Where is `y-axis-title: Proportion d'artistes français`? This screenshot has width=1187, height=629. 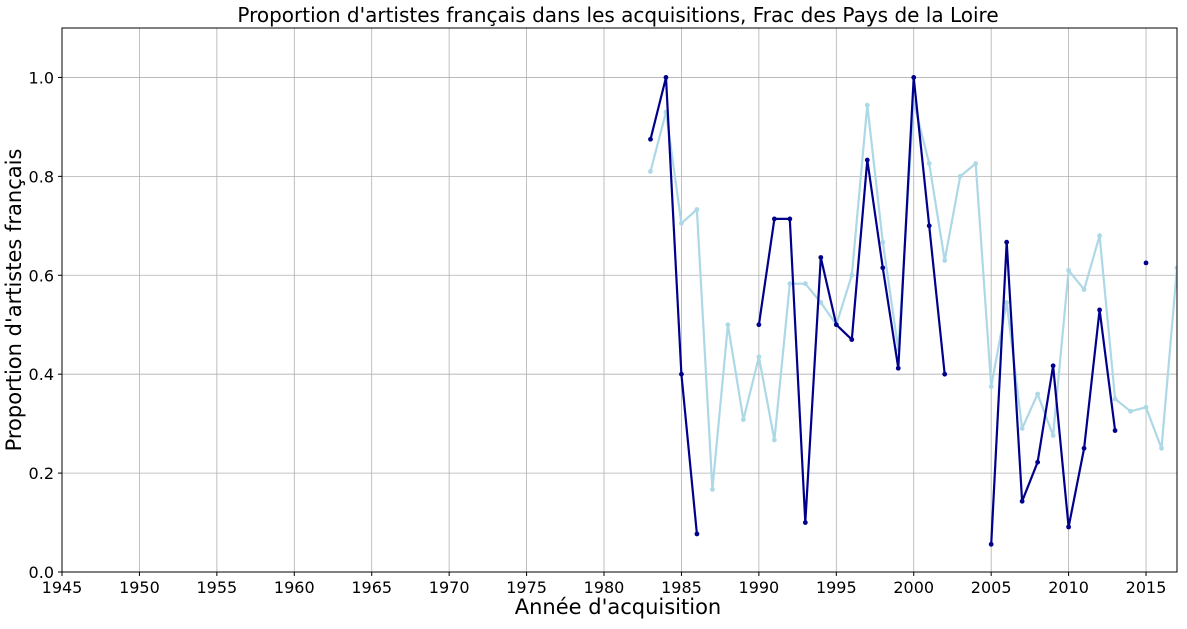 y-axis-title: Proportion d'artistes français is located at coordinates (14, 300).